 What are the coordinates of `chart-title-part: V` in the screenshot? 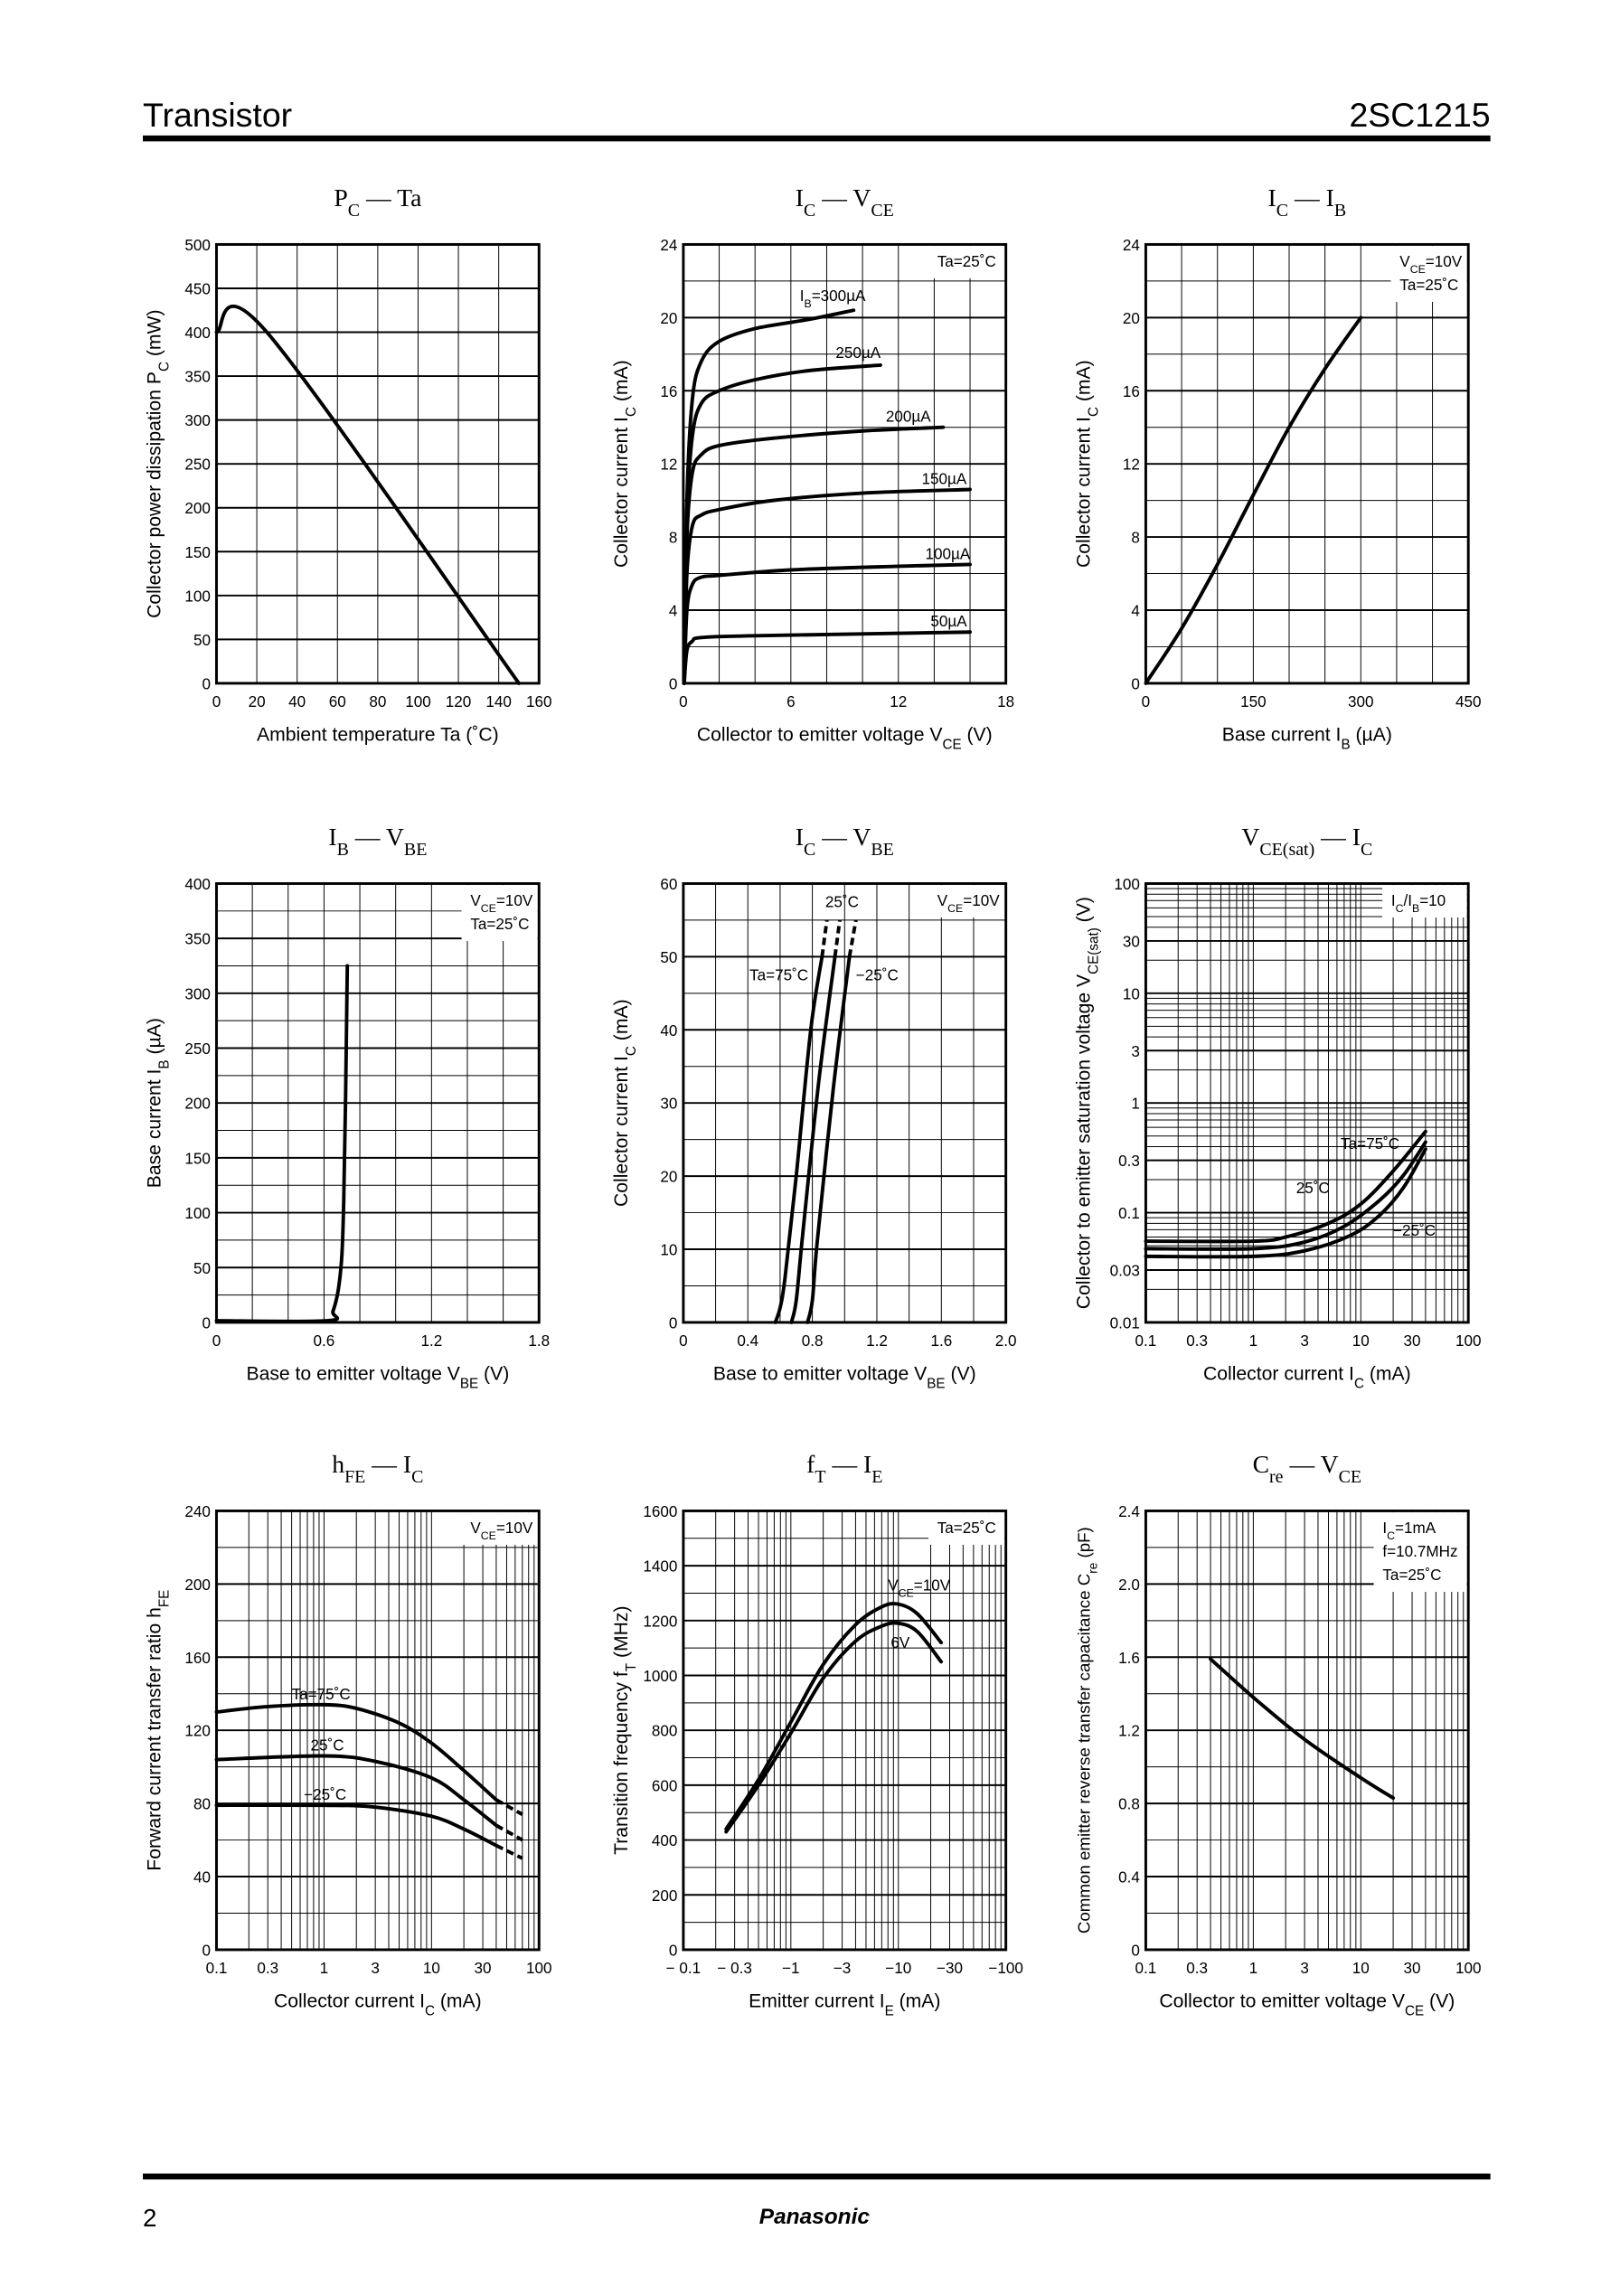 It's located at (1250, 837).